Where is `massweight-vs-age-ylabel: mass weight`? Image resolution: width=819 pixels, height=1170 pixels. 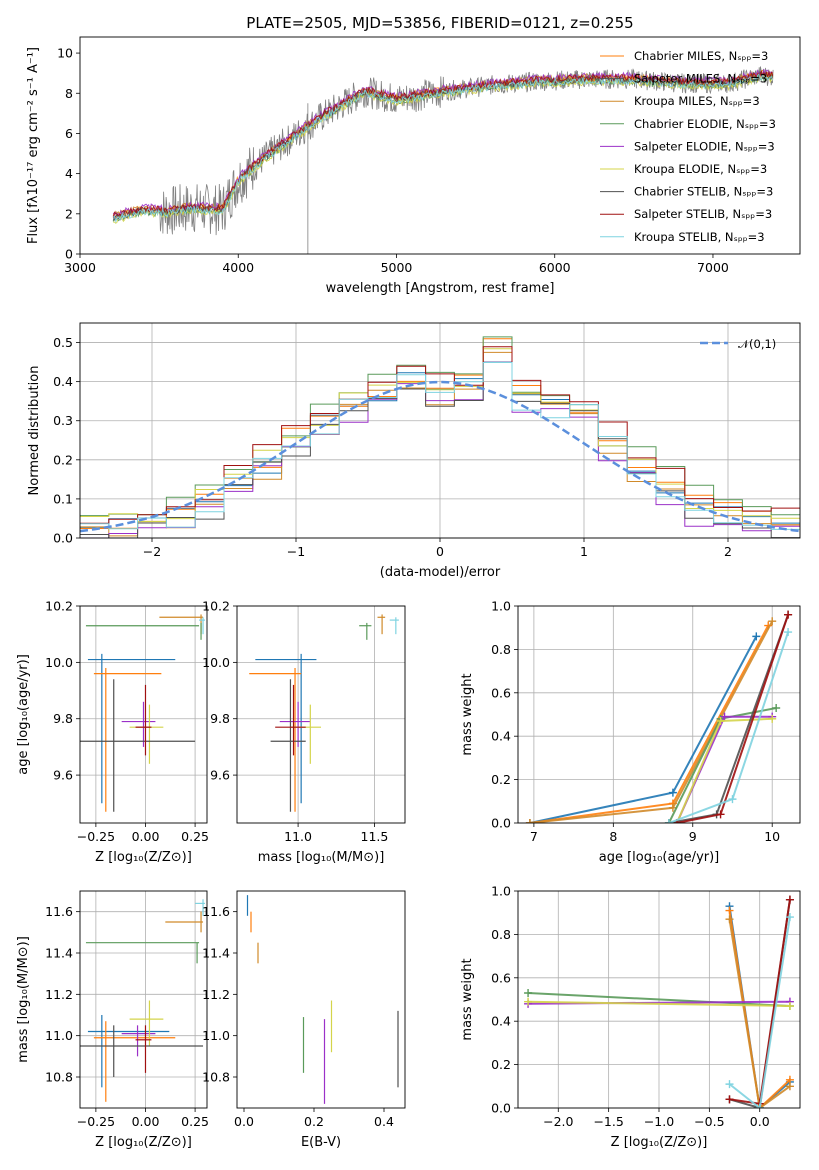
massweight-vs-age-ylabel: mass weight is located at coordinates (467, 714).